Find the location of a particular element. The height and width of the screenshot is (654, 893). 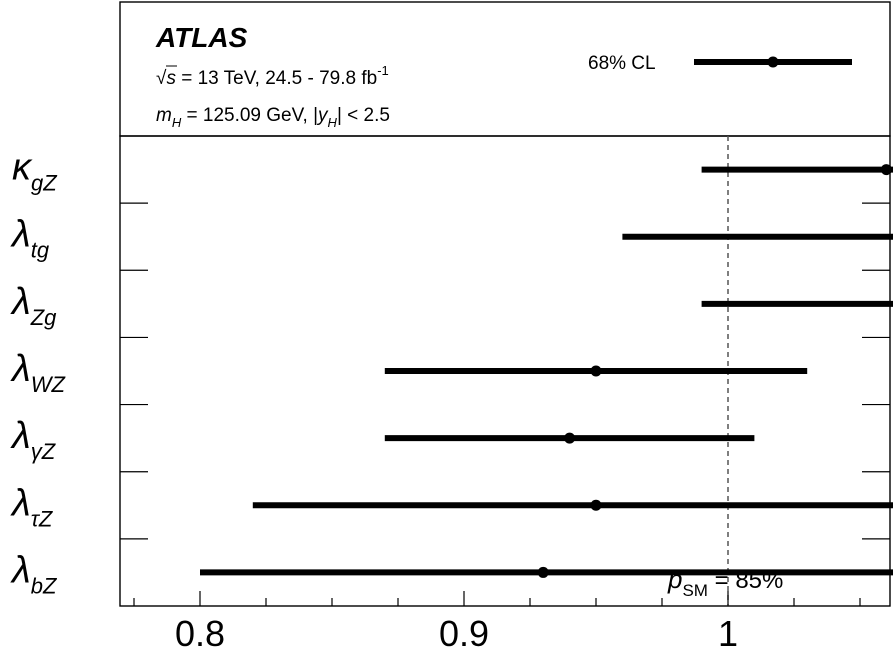

p-sm-label: pSM = 85% is located at coordinates (725, 582).